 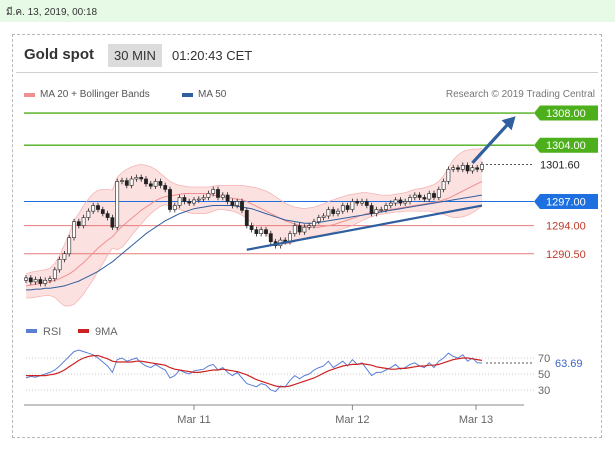 I want to click on rsi-value-label: 63.69, so click(x=569, y=364).